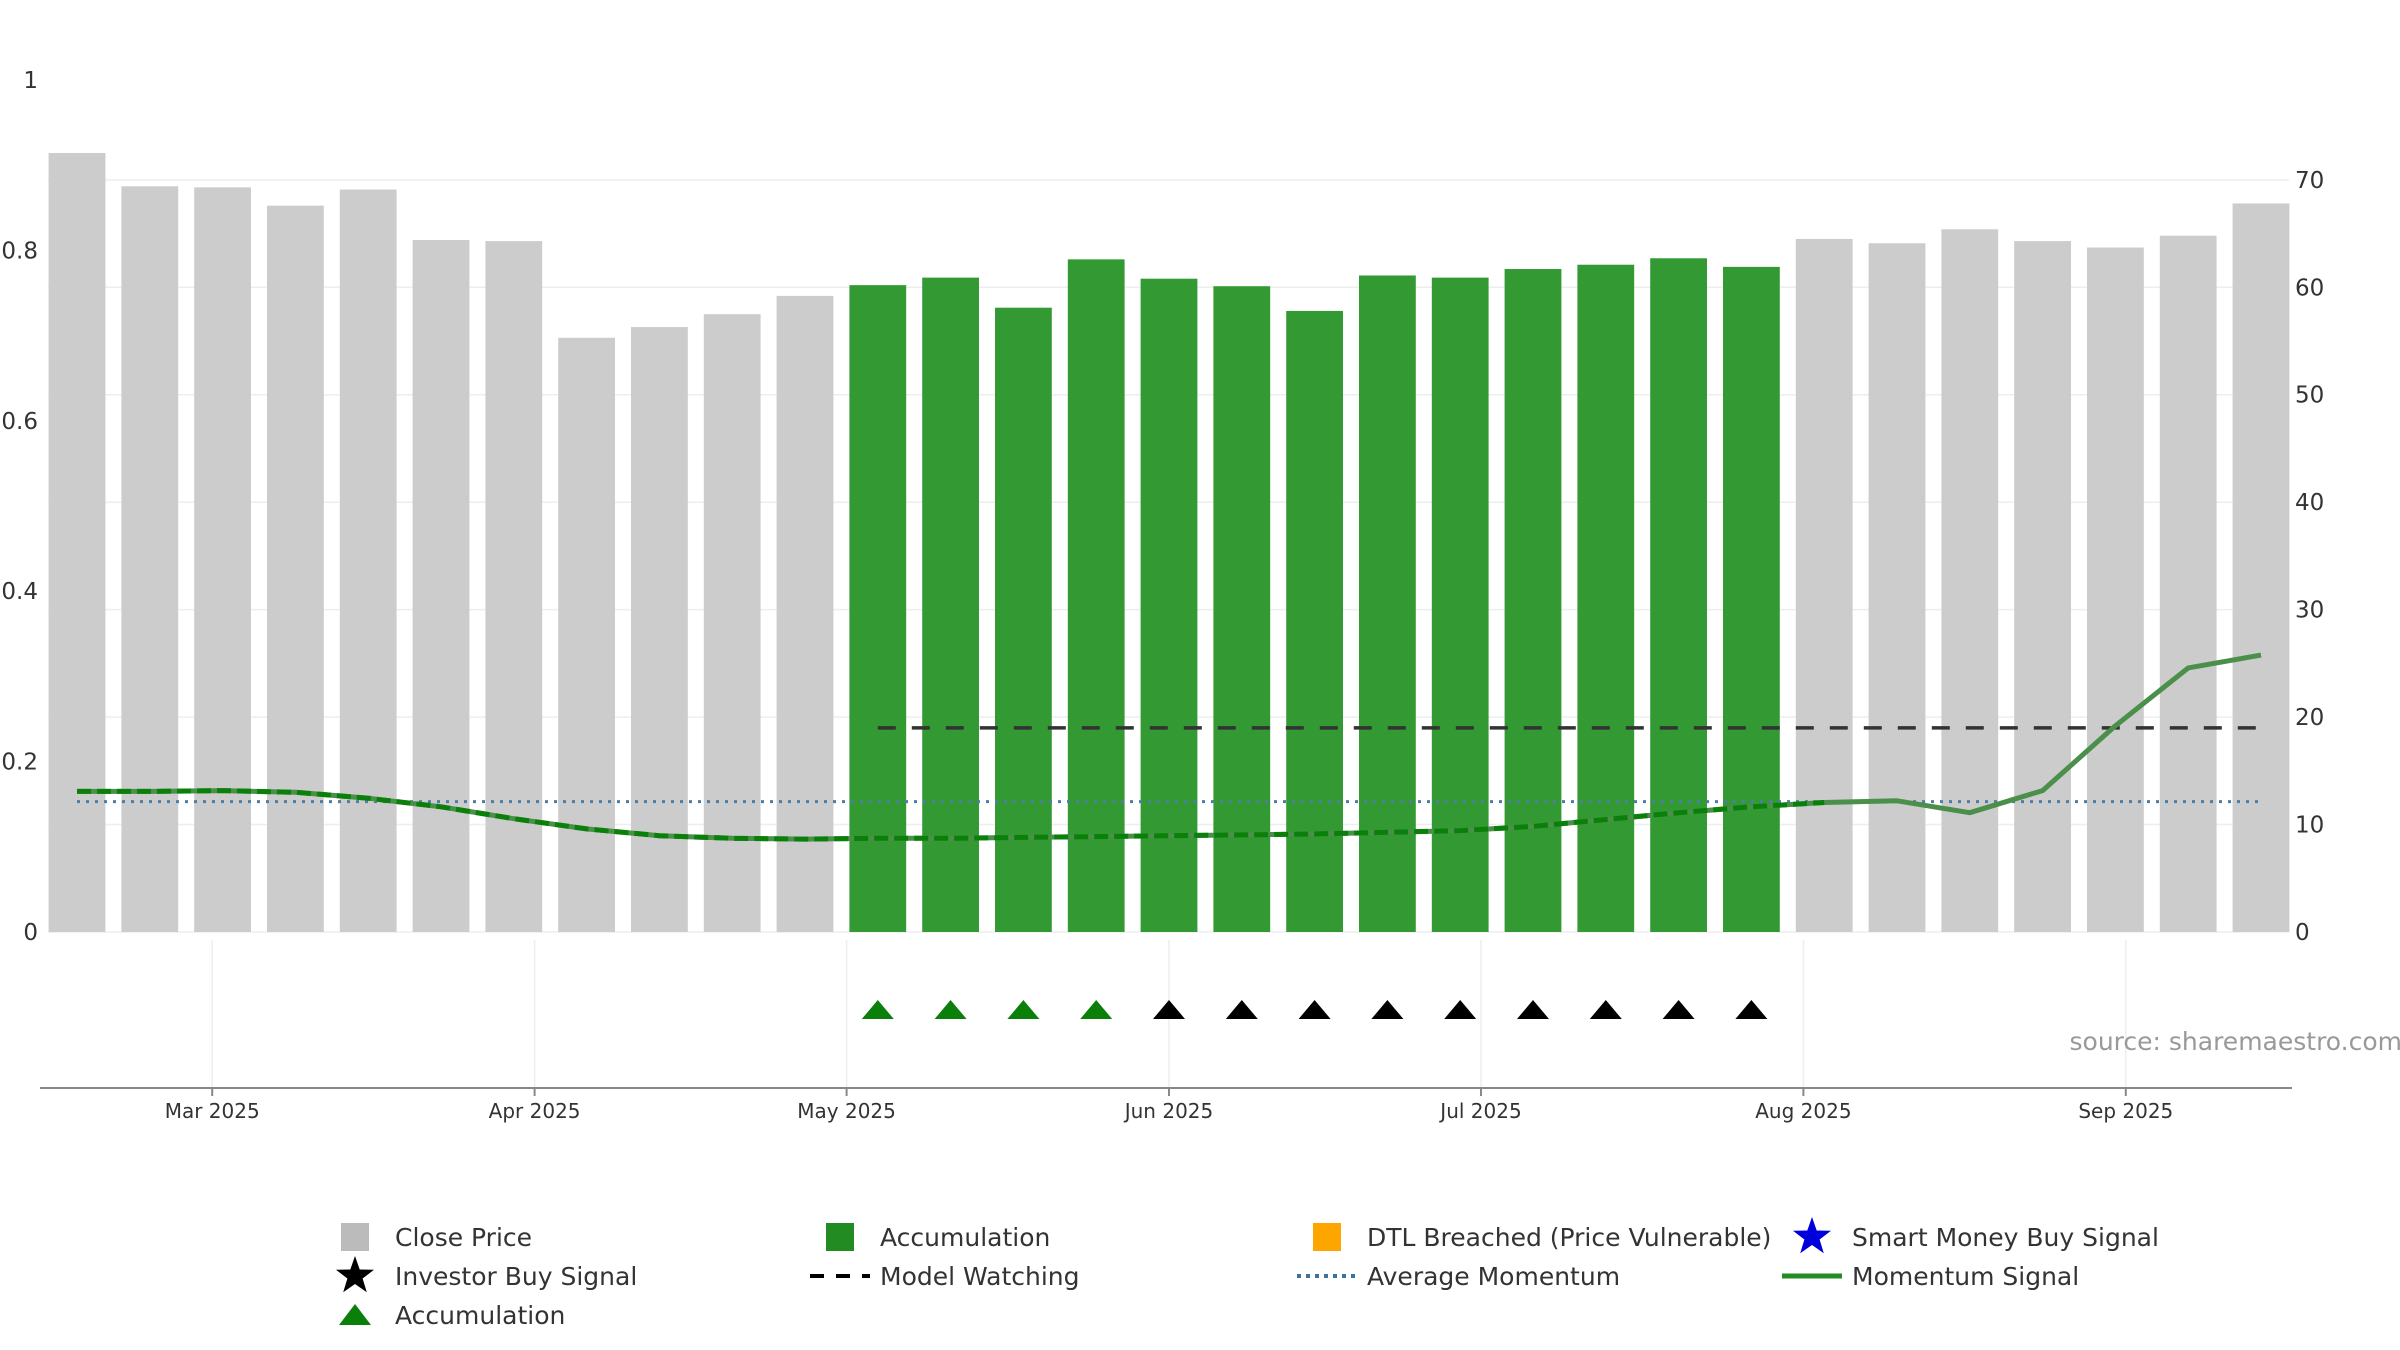  What do you see at coordinates (2125, 1111) in the screenshot?
I see `date-tick-label: Sep 2025` at bounding box center [2125, 1111].